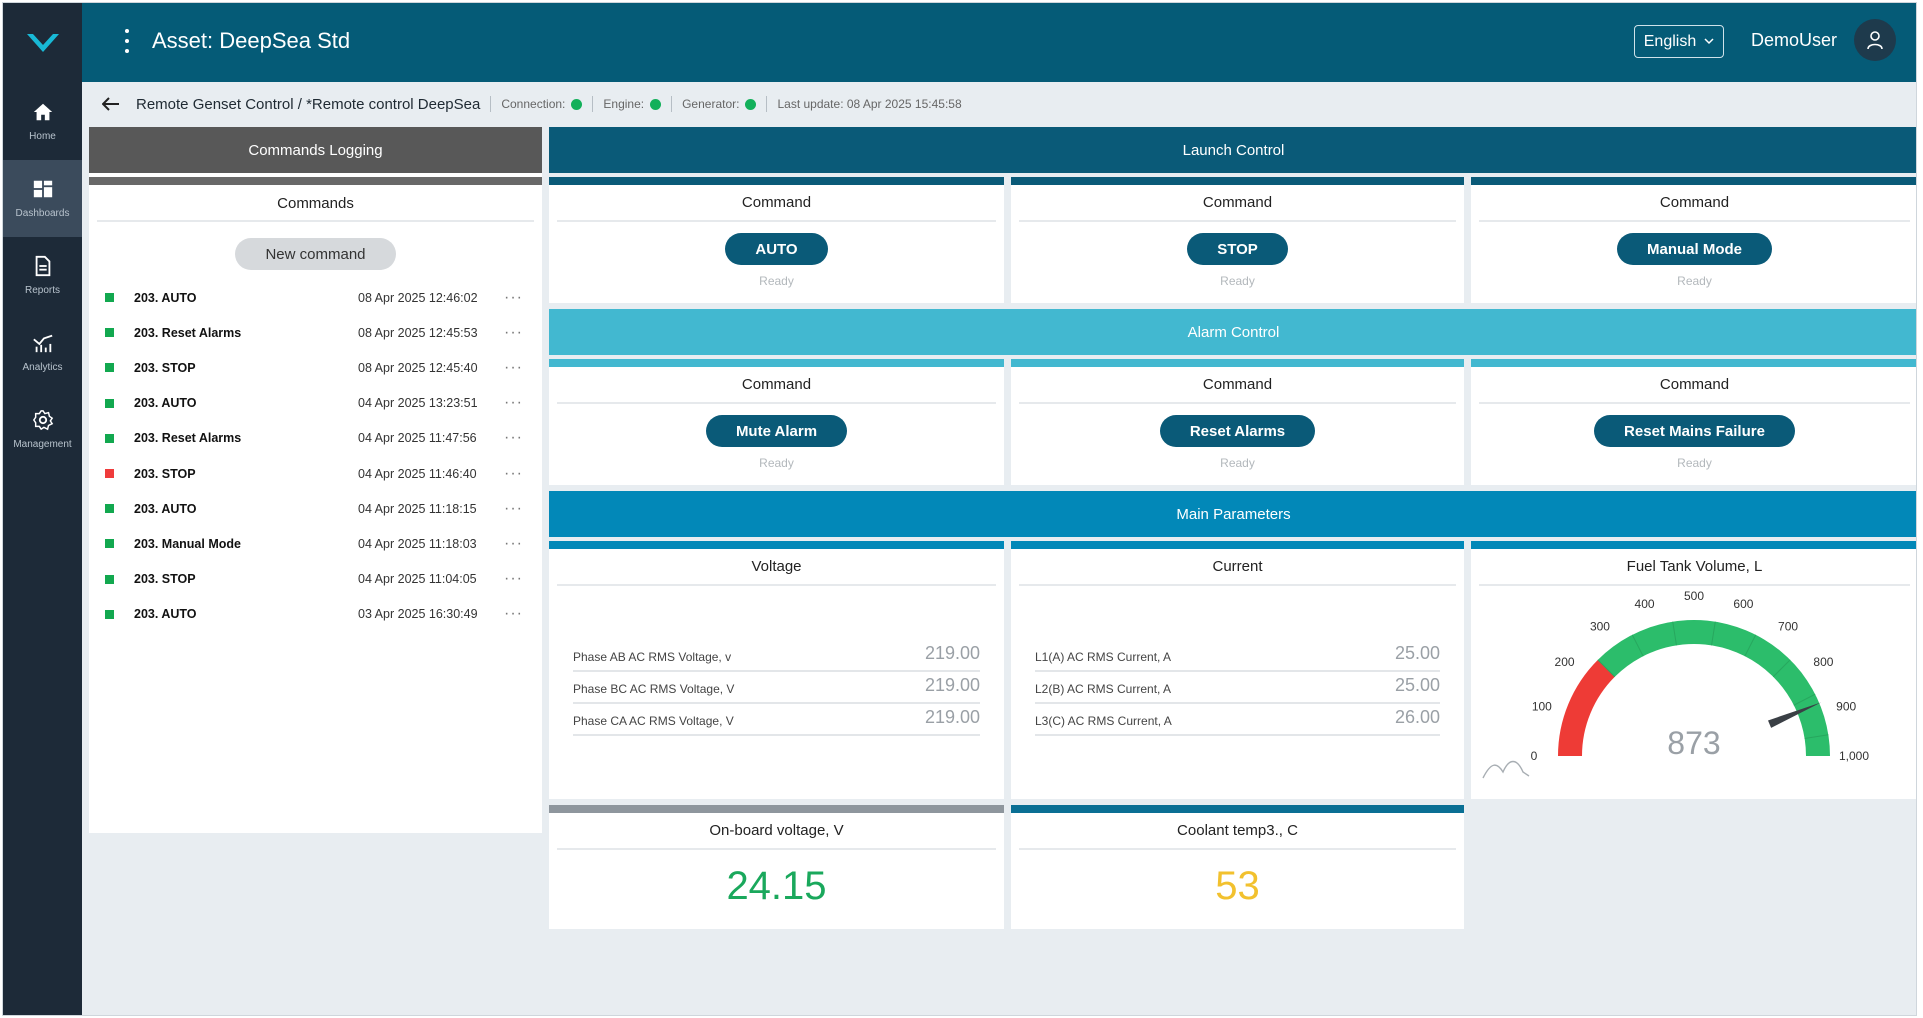 The width and height of the screenshot is (1923, 1018). I want to click on sidebar-item-dashboards: Dashboards, so click(42, 198).